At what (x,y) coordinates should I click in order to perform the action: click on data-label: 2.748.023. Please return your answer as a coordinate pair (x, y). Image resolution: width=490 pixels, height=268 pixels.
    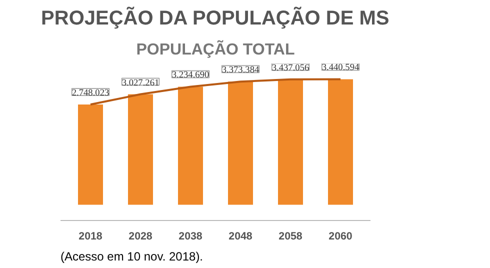
    Looking at the image, I should click on (91, 93).